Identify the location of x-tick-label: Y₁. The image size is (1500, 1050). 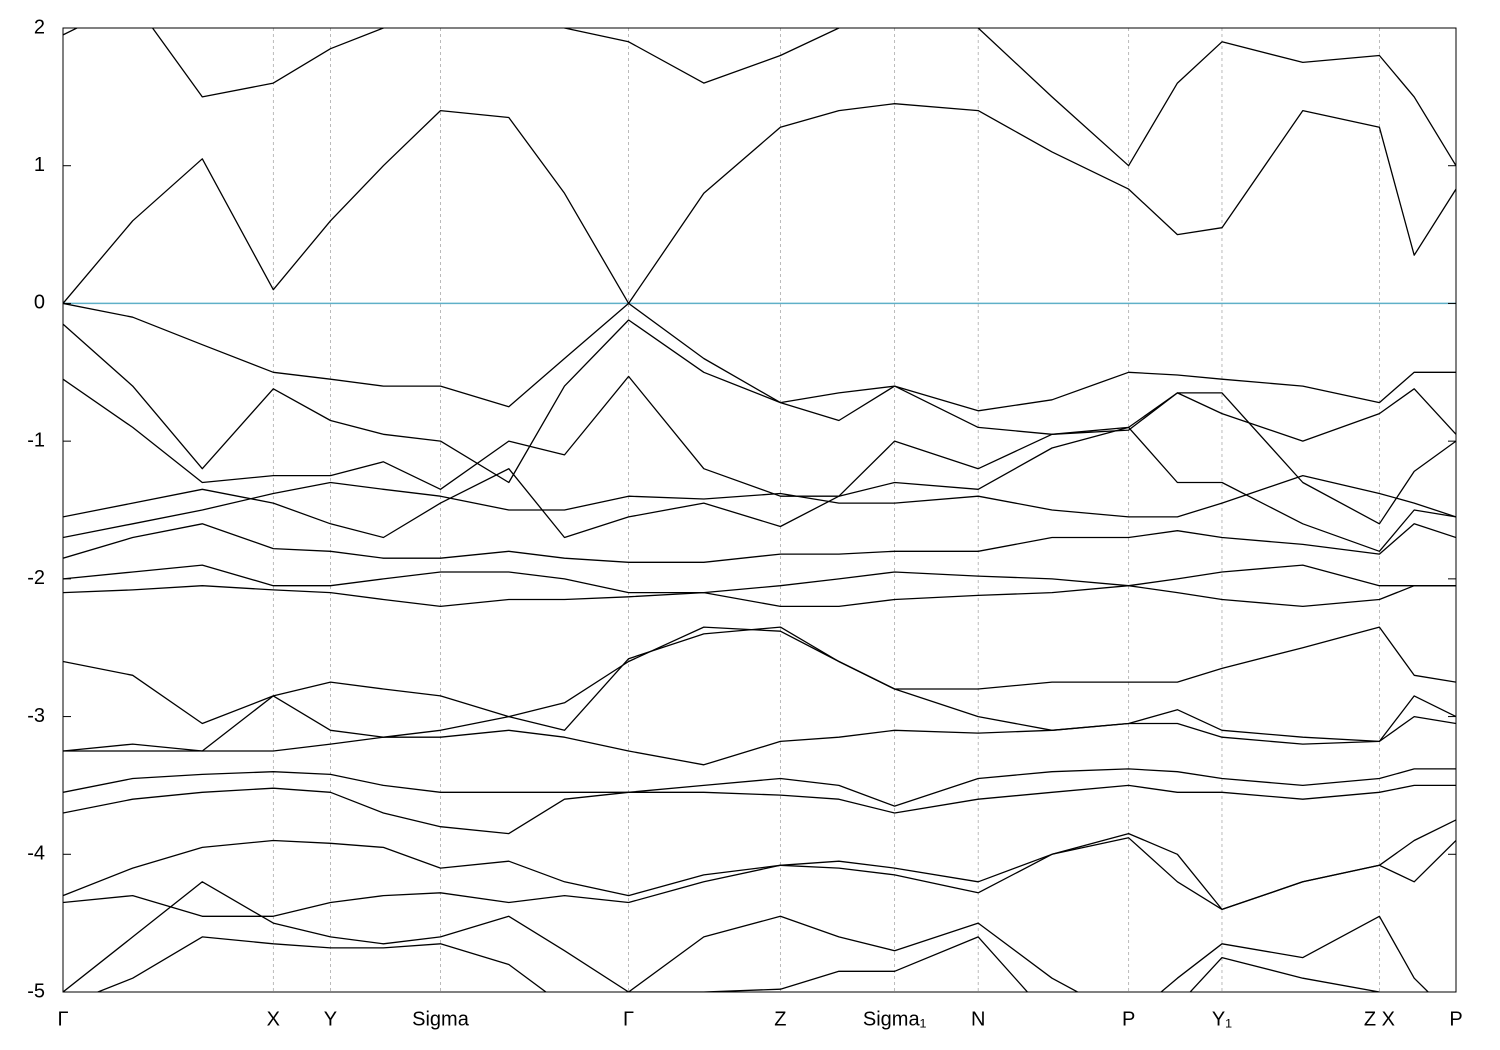
(1222, 1019).